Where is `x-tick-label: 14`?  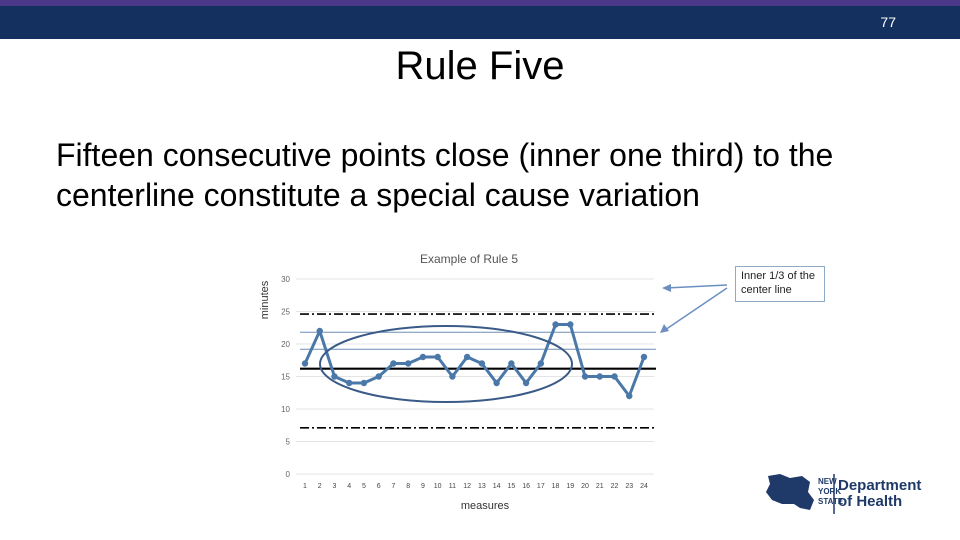
x-tick-label: 14 is located at coordinates (497, 486).